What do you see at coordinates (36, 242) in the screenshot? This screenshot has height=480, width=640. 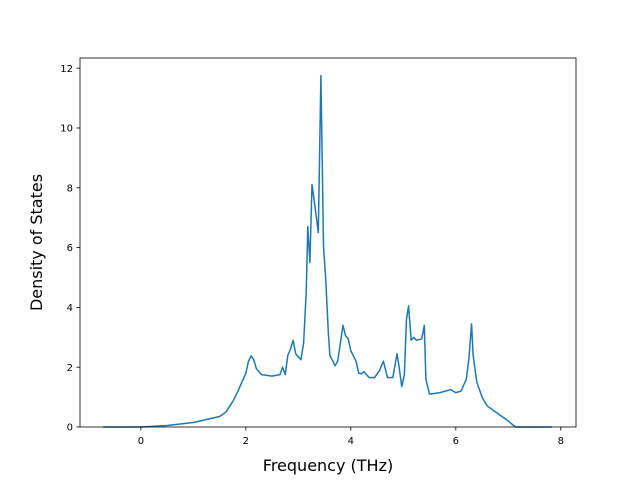 I see `y-axis-label: Density of States` at bounding box center [36, 242].